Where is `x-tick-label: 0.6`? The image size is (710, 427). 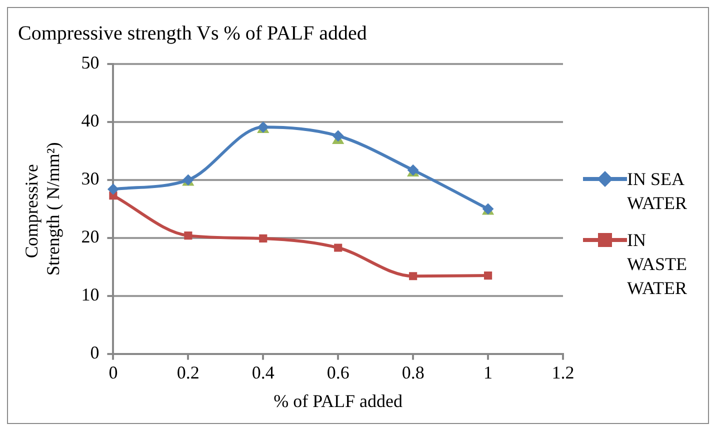 x-tick-label: 0.6 is located at coordinates (338, 372).